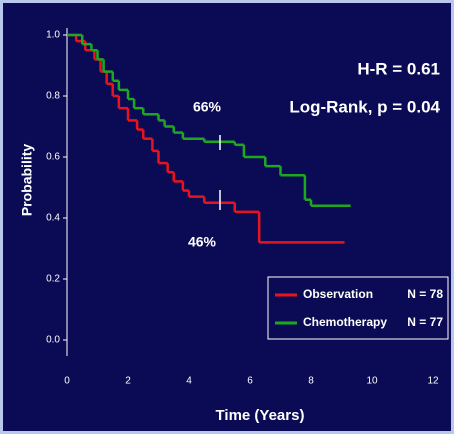  I want to click on x-tick-label: 12, so click(433, 381).